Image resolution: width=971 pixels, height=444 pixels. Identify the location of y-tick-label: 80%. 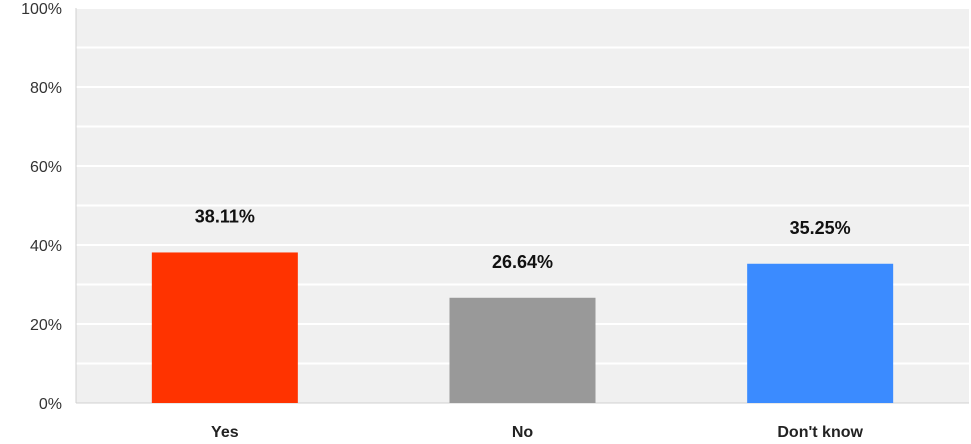
(46, 88).